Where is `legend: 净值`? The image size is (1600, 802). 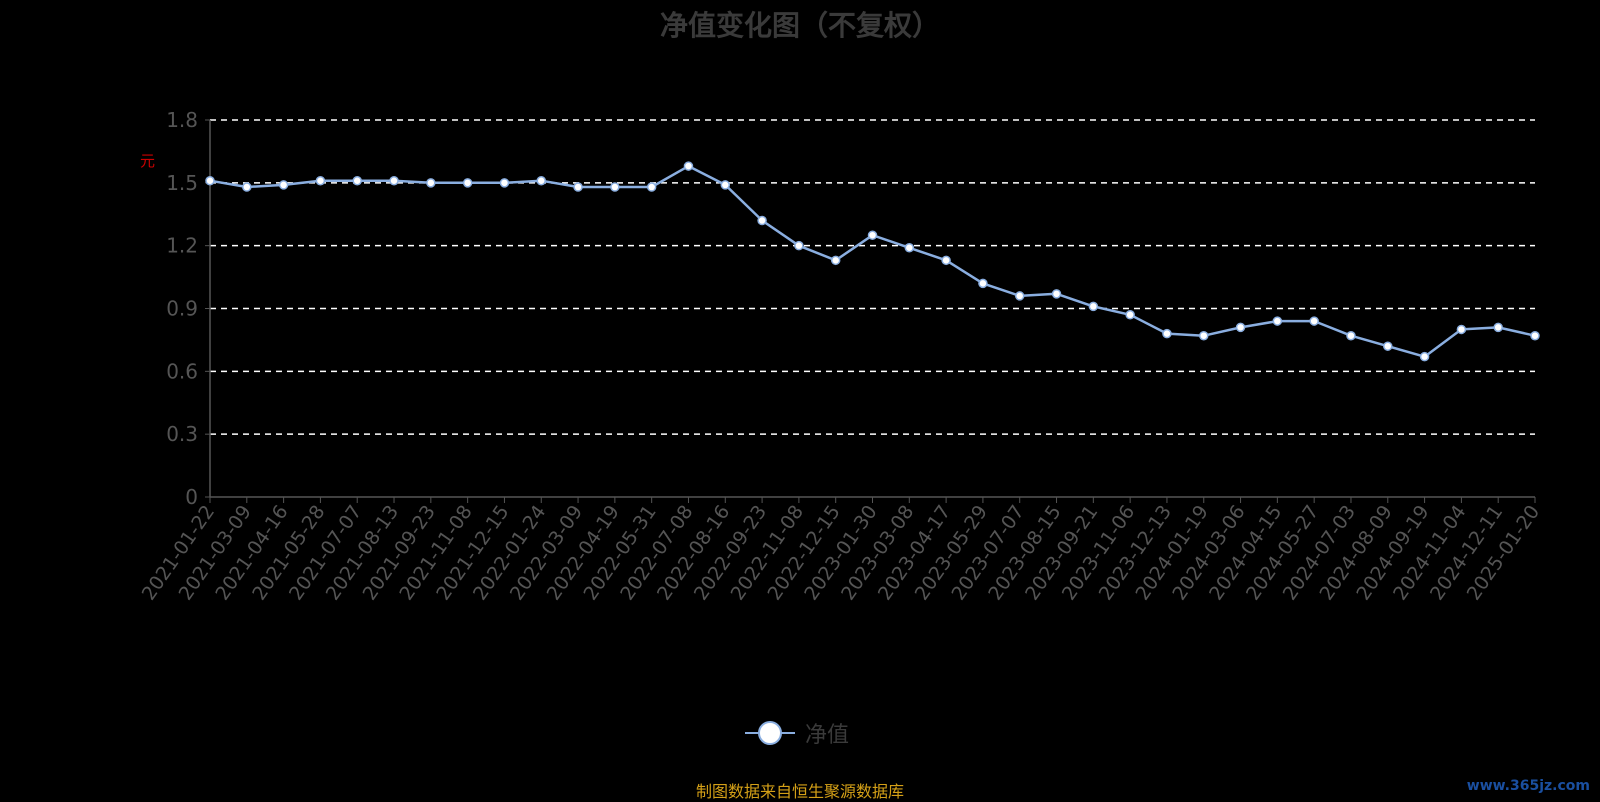 legend: 净值 is located at coordinates (797, 733).